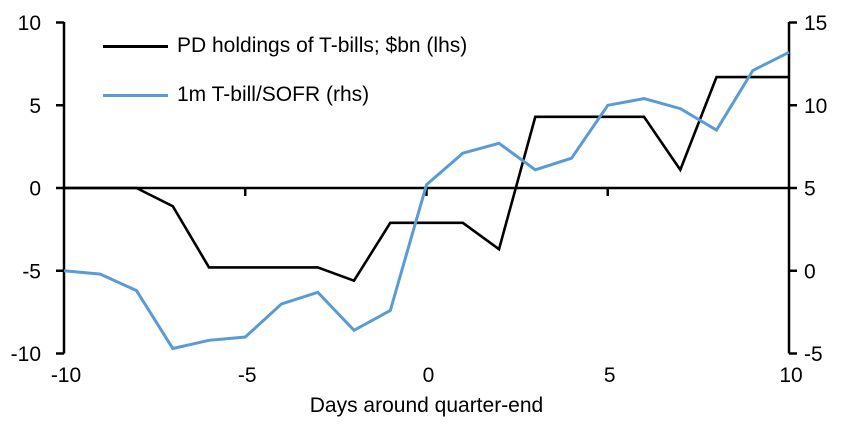 Image resolution: width=852 pixels, height=432 pixels. Describe the element at coordinates (26, 354) in the screenshot. I see `left-axis-tick-label: -10` at that location.